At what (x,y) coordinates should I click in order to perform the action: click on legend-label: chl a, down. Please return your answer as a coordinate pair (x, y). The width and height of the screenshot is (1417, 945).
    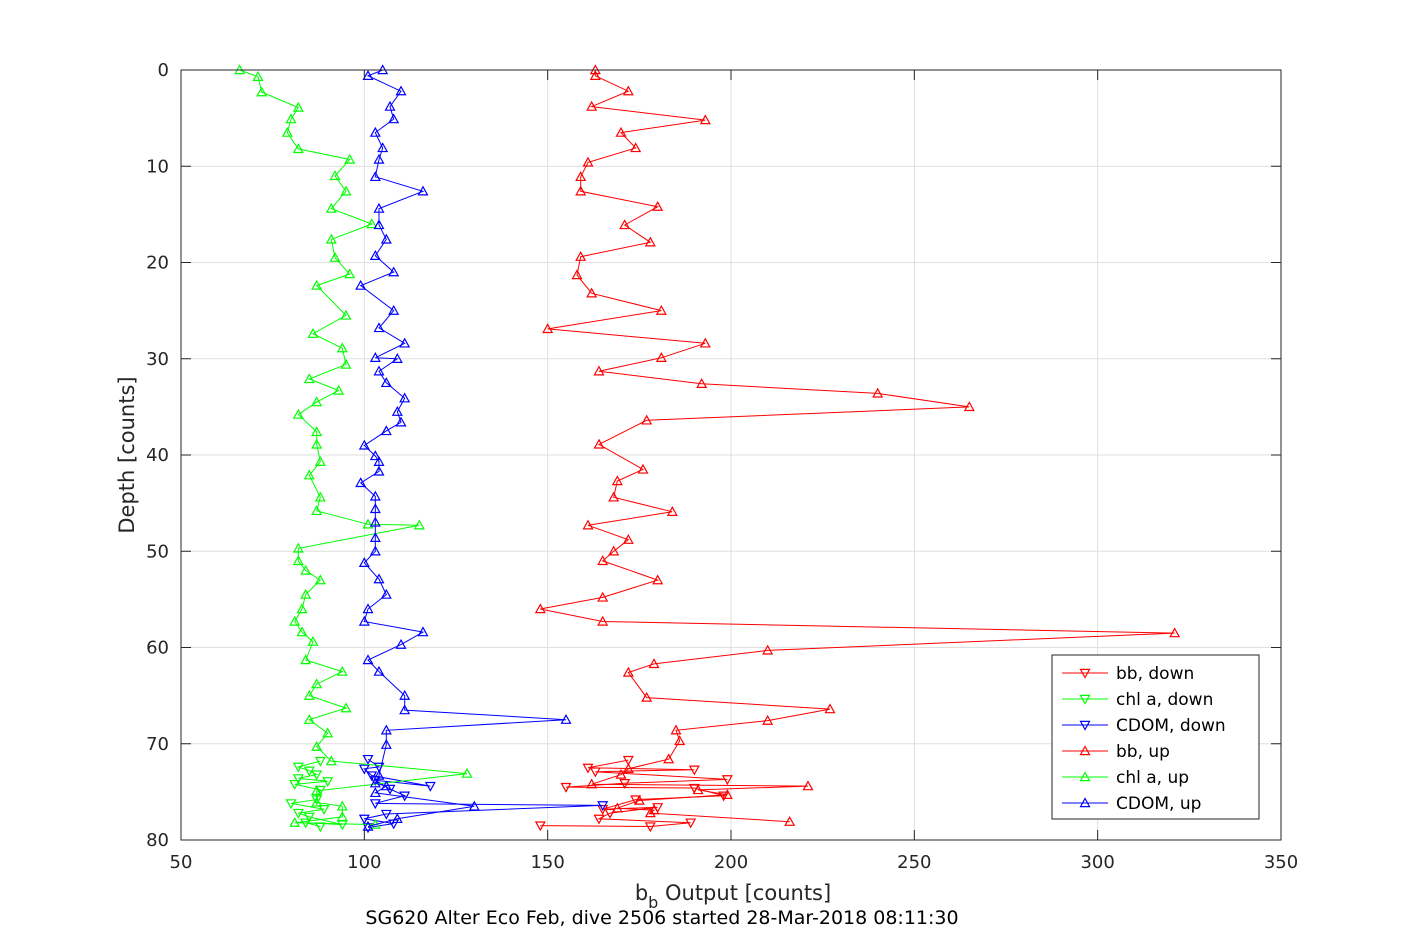
    Looking at the image, I should click on (1164, 700).